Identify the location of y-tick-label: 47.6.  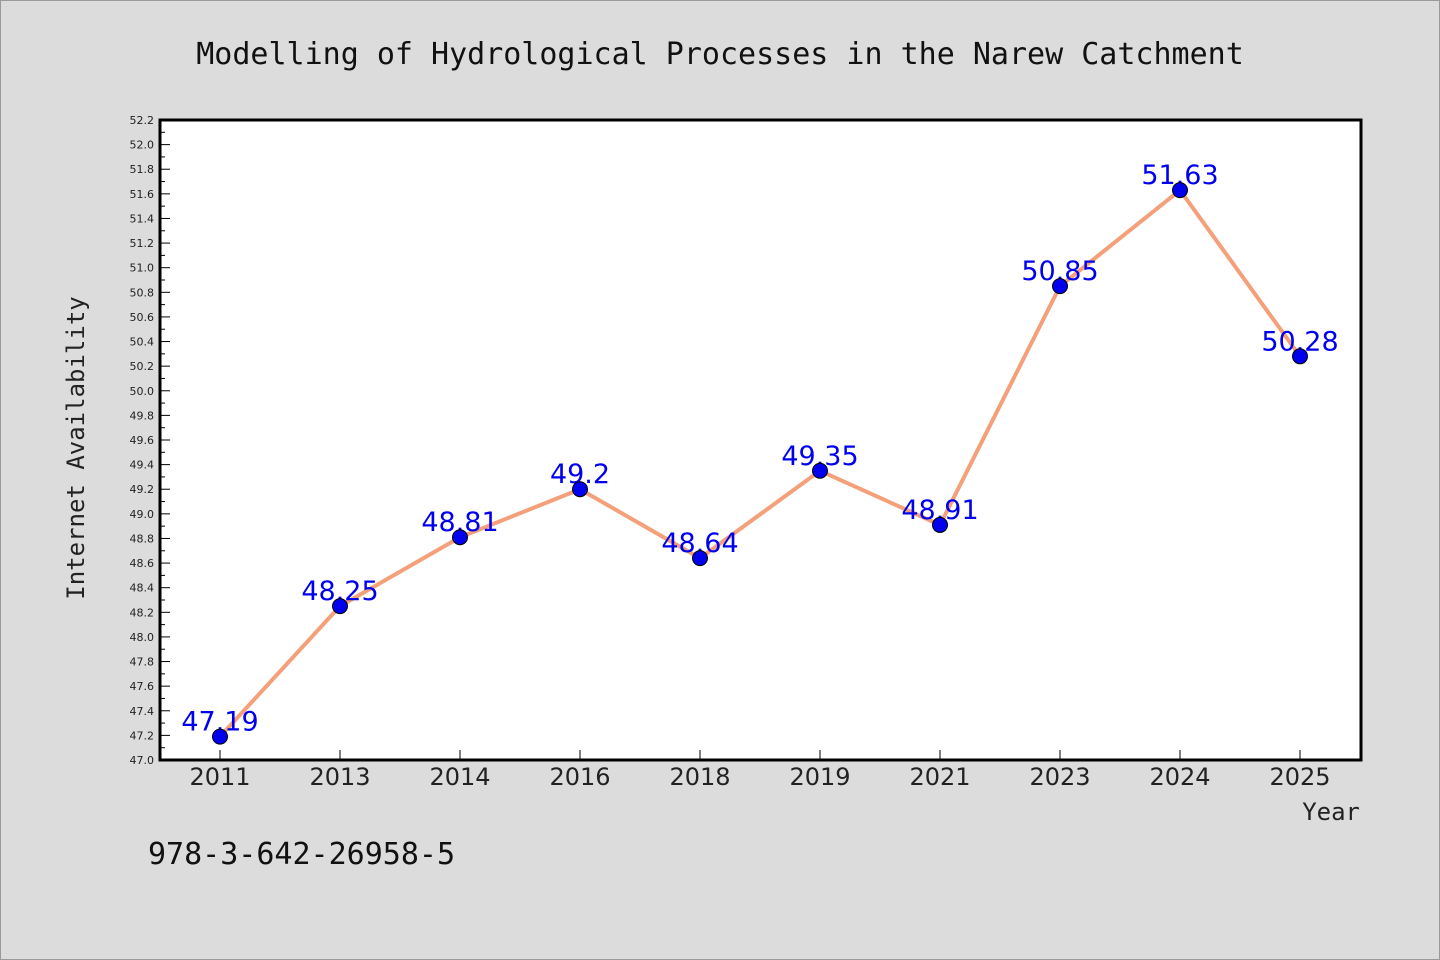
(142, 686).